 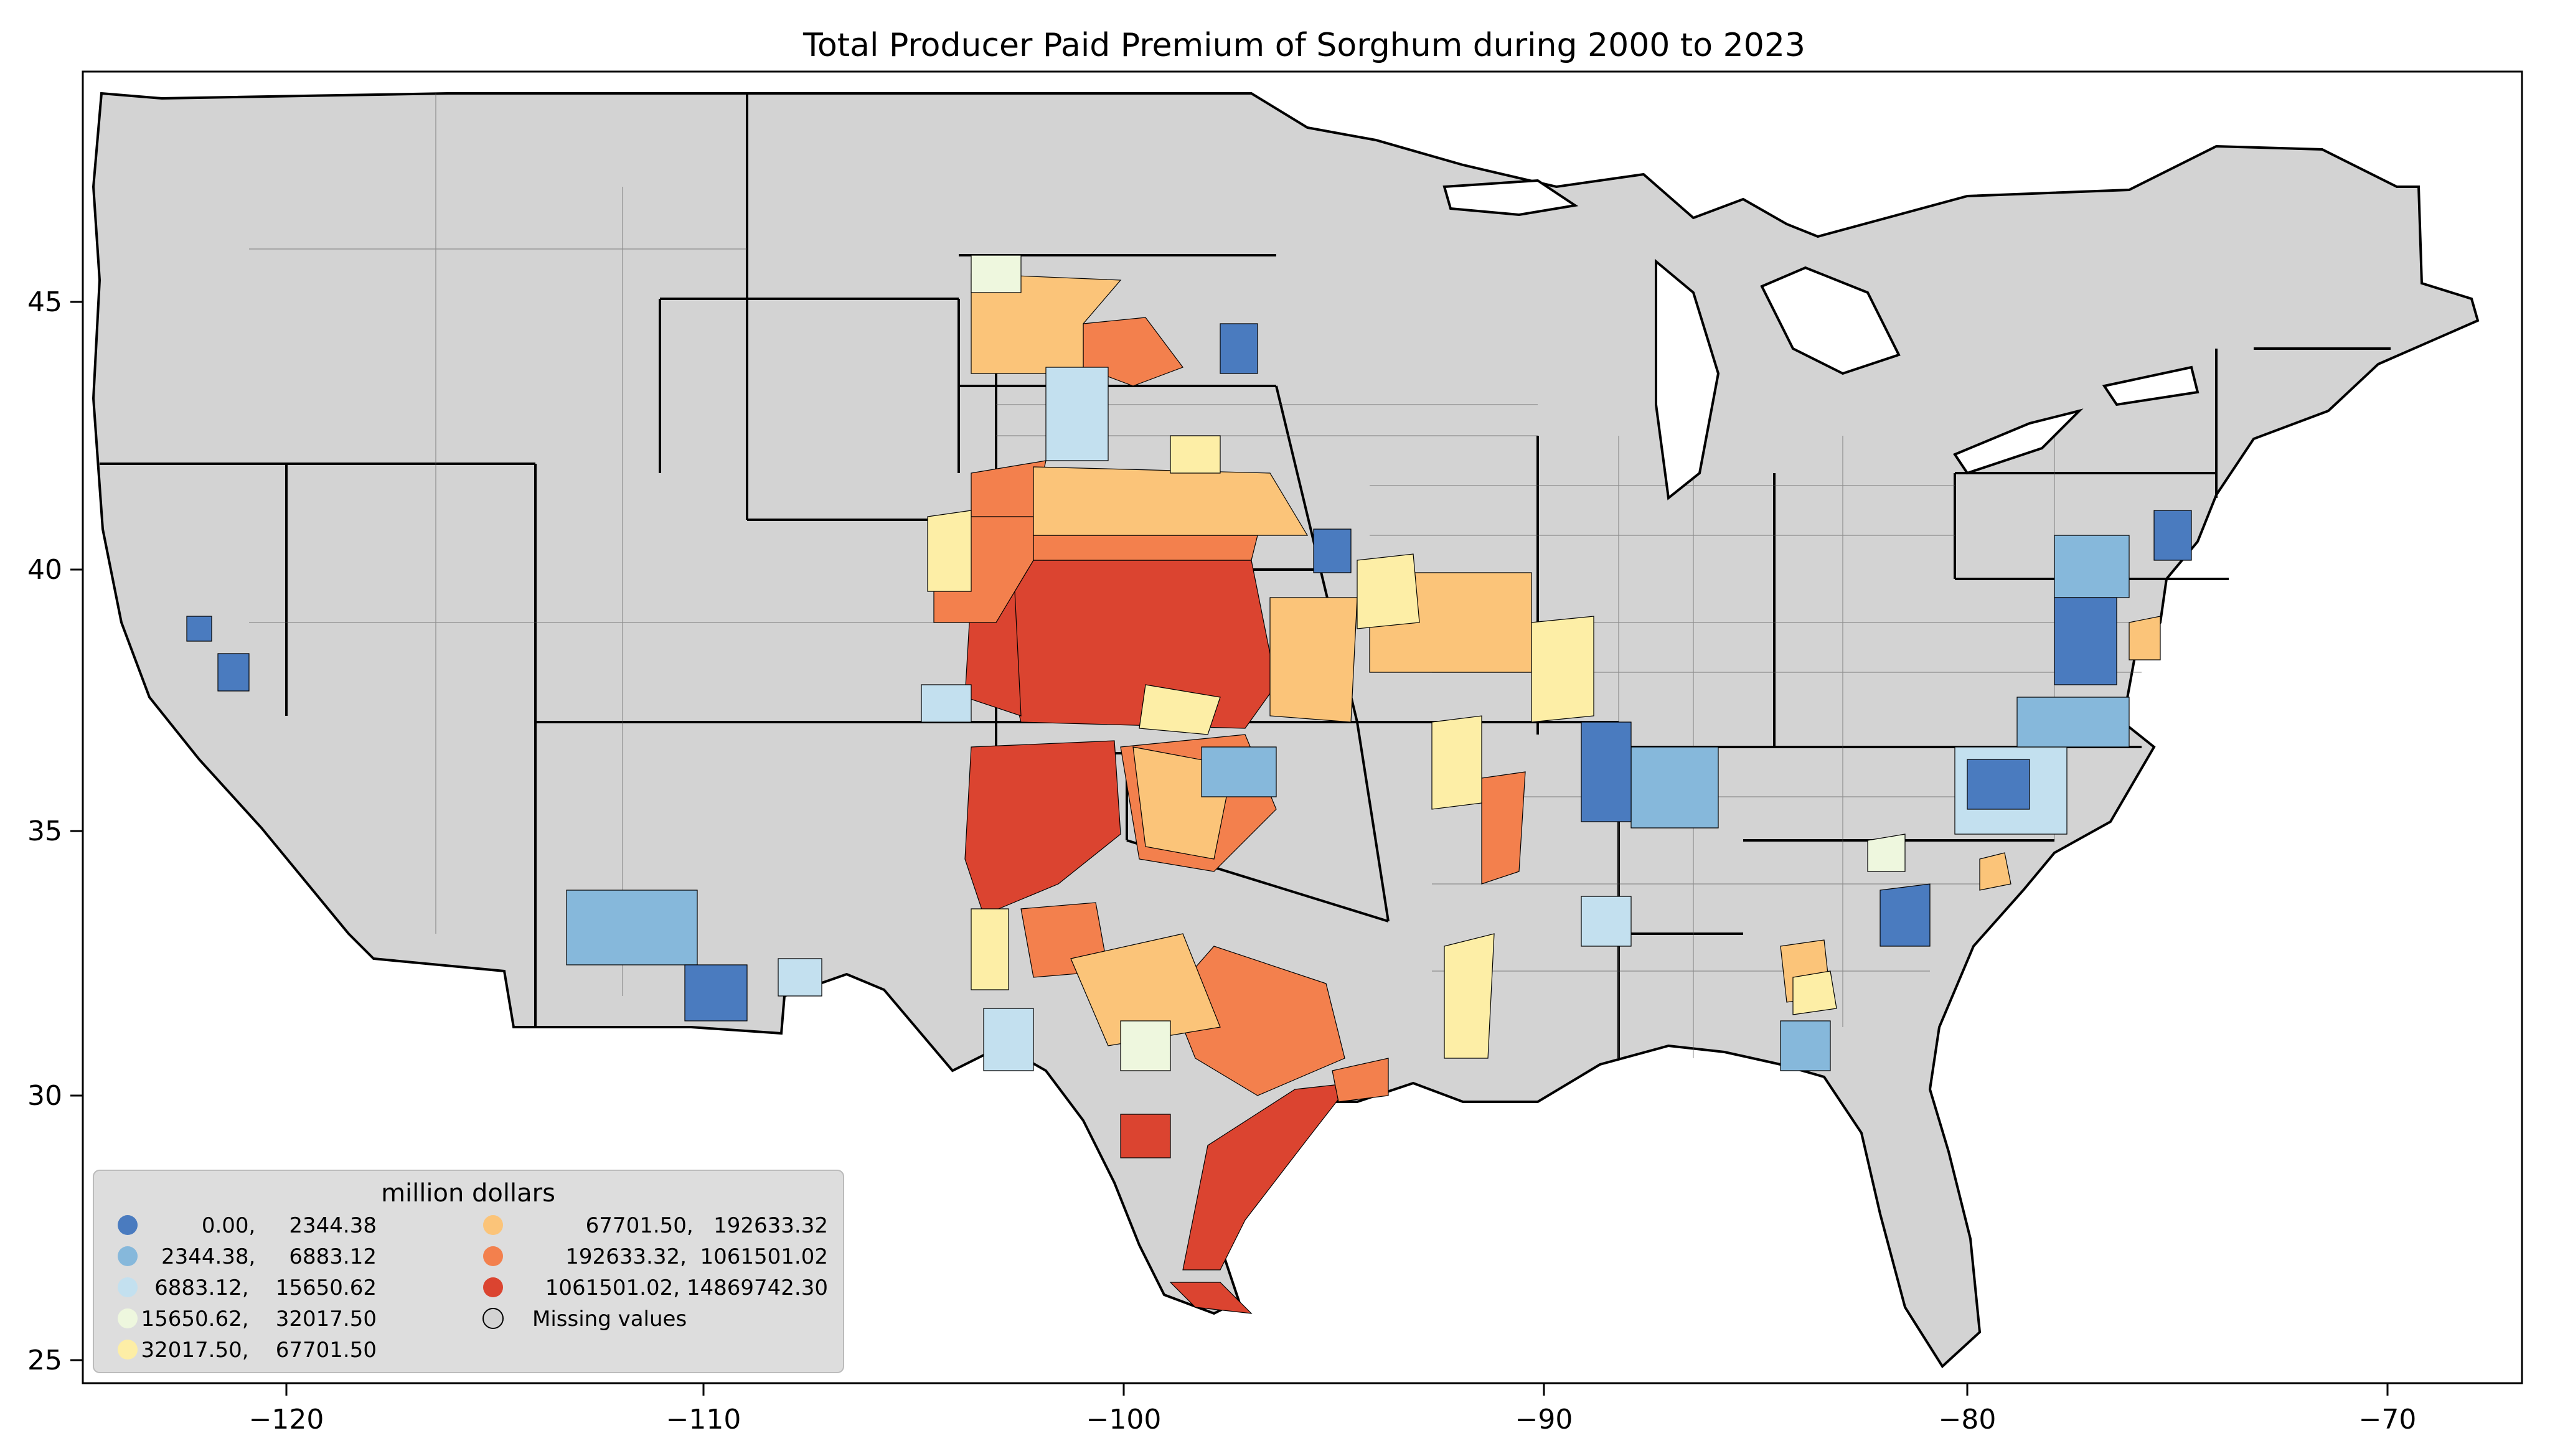 What do you see at coordinates (289, 1225) in the screenshot?
I see `legend-label: 0.00, 2344.38` at bounding box center [289, 1225].